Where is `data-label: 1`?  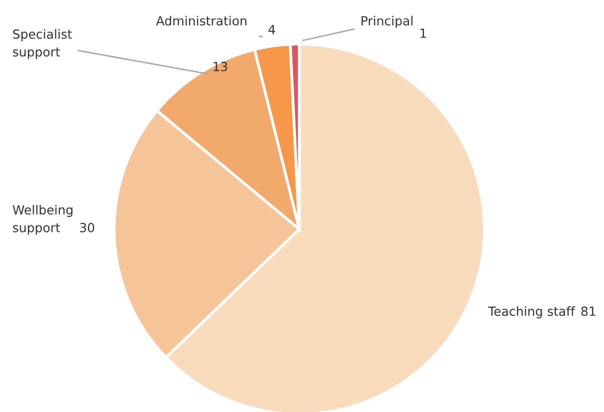
data-label: 1 is located at coordinates (423, 33).